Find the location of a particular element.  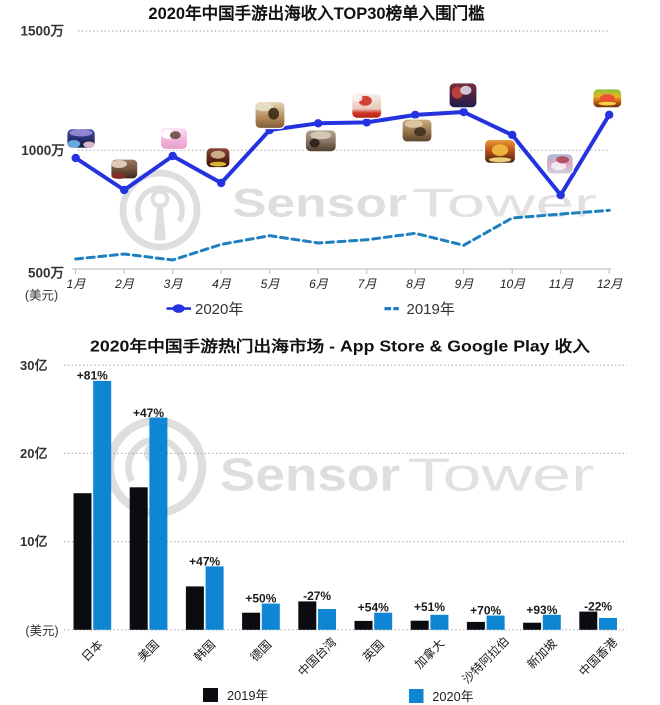

svg-text: 20亿 is located at coordinates (33, 453).